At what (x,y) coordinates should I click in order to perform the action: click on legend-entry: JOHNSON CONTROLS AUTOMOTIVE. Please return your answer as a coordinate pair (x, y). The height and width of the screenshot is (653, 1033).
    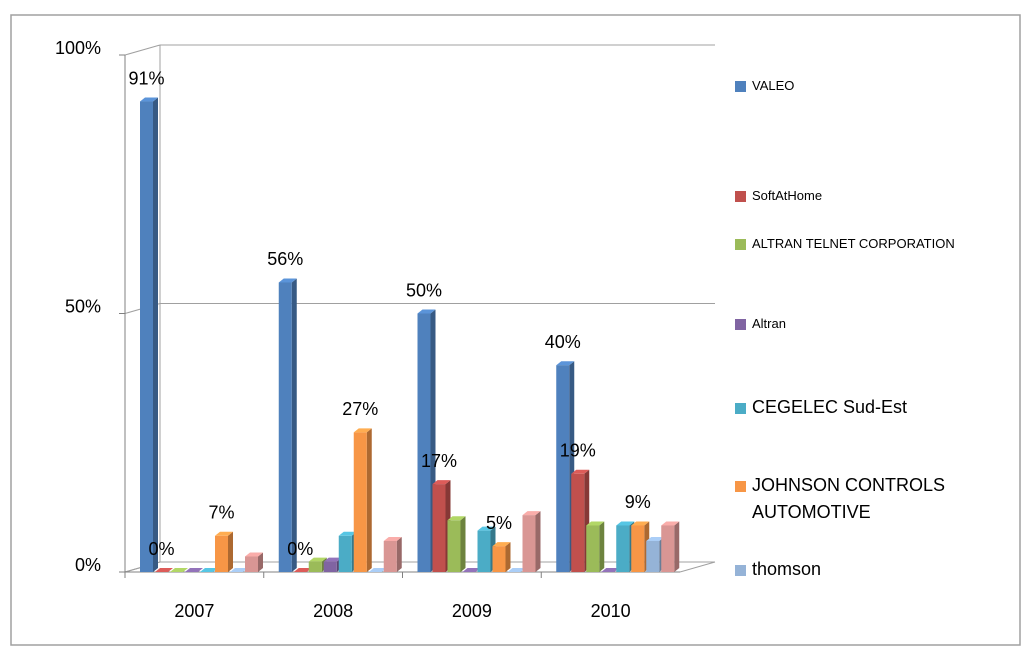
    Looking at the image, I should click on (875, 499).